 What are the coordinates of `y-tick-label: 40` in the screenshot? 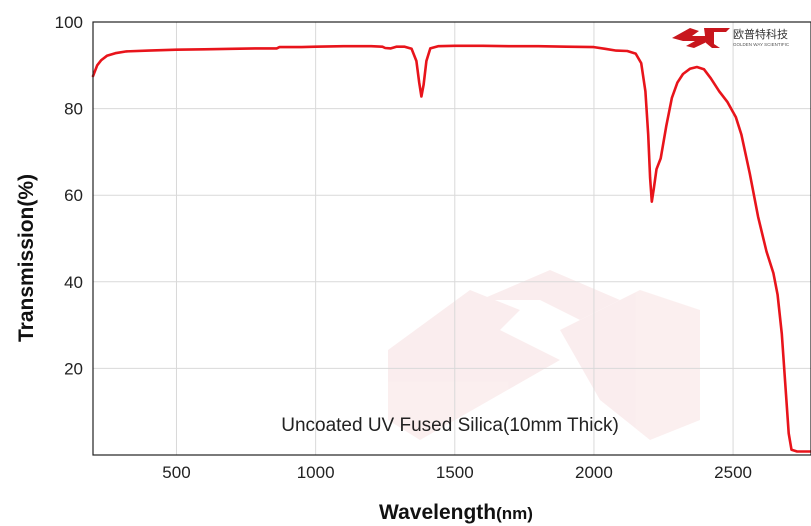 It's located at (73, 282).